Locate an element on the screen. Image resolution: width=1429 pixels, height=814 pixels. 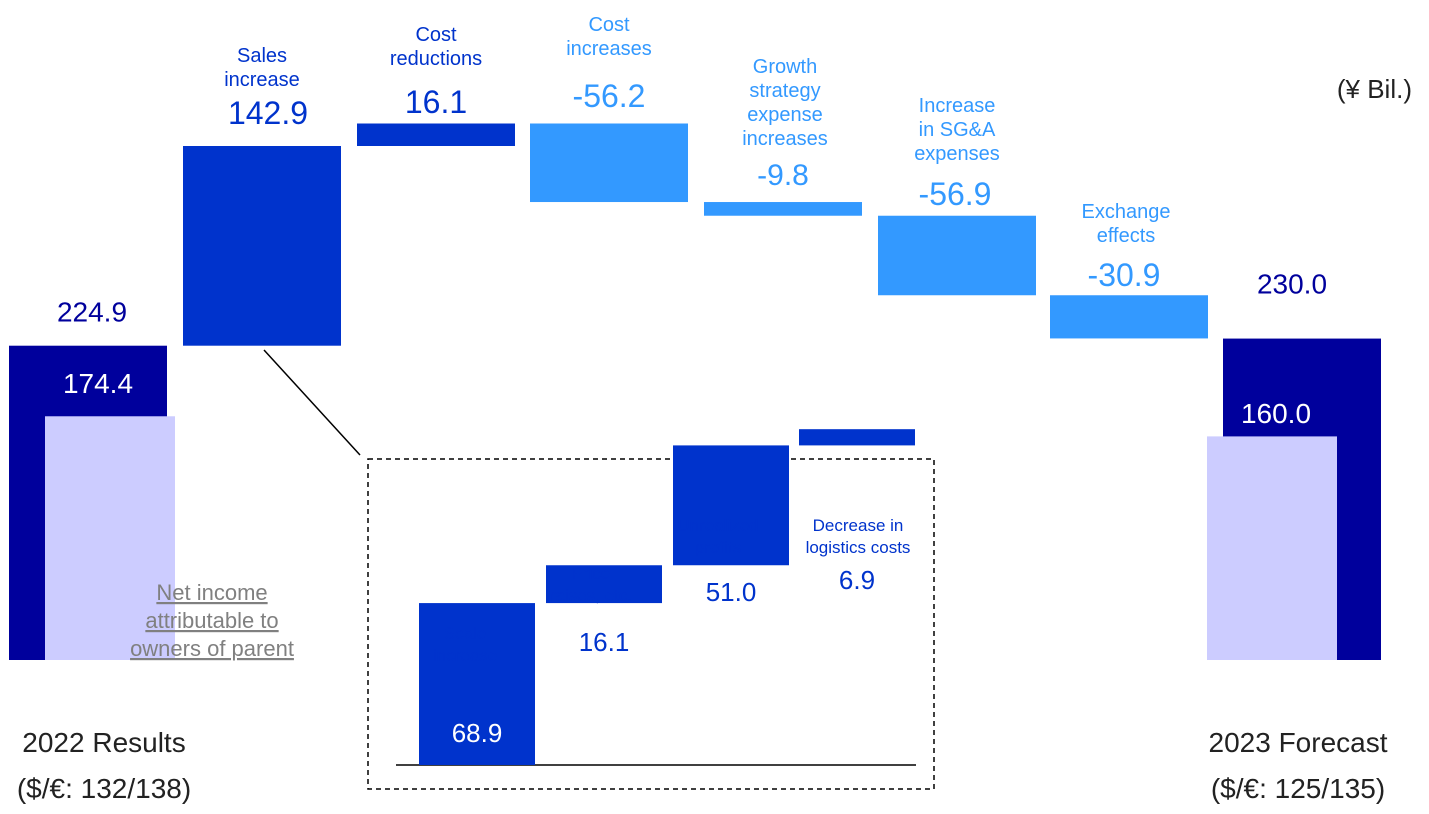
inset-value-label: 16.1 is located at coordinates (604, 642).